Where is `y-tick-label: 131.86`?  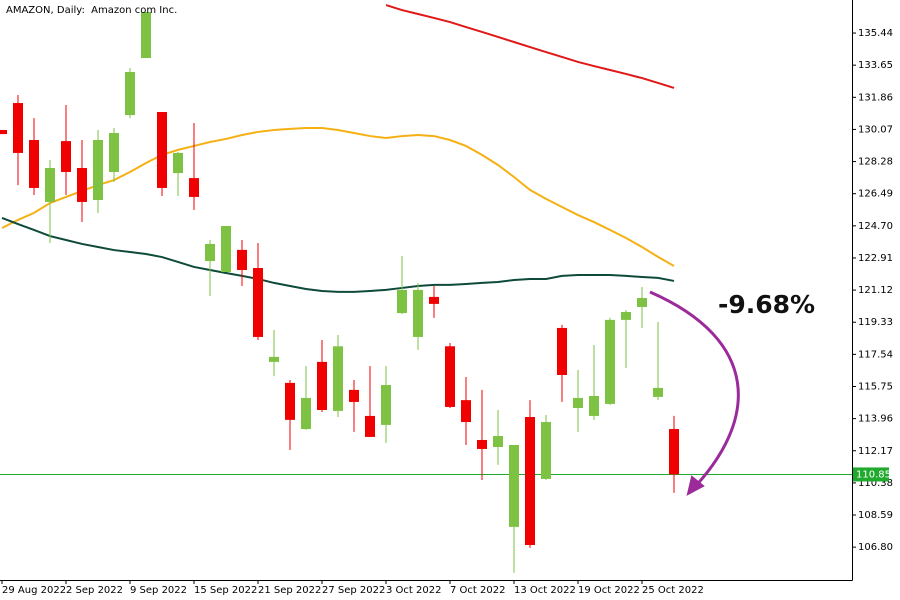 y-tick-label: 131.86 is located at coordinates (875, 97).